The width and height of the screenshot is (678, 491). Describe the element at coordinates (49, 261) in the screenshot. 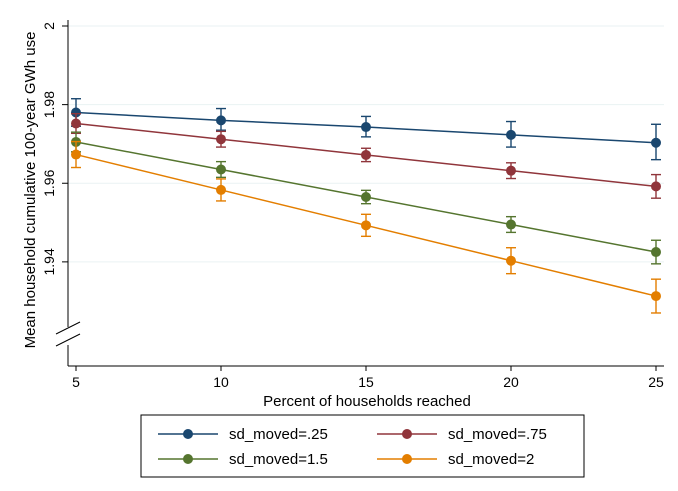

I see `y-tick-label: 1.94` at that location.